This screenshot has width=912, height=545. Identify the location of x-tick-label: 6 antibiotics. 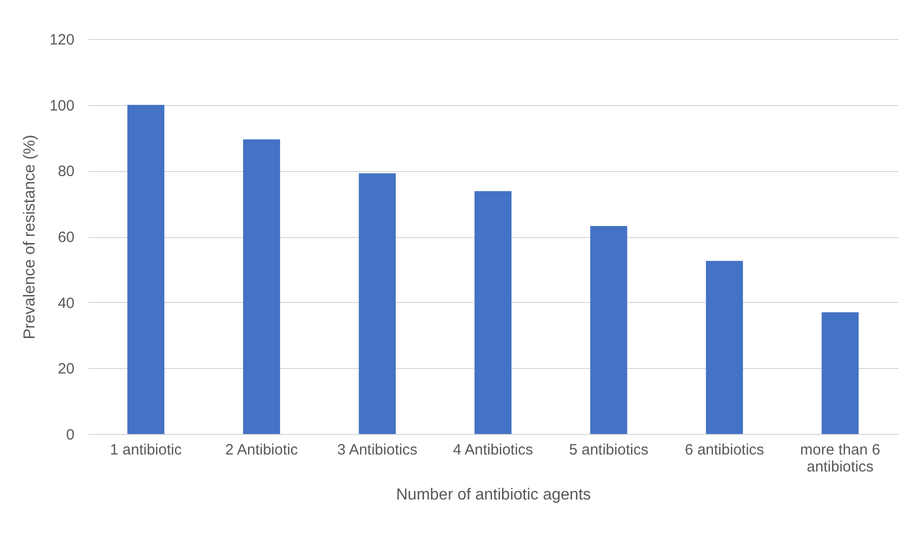
(724, 450).